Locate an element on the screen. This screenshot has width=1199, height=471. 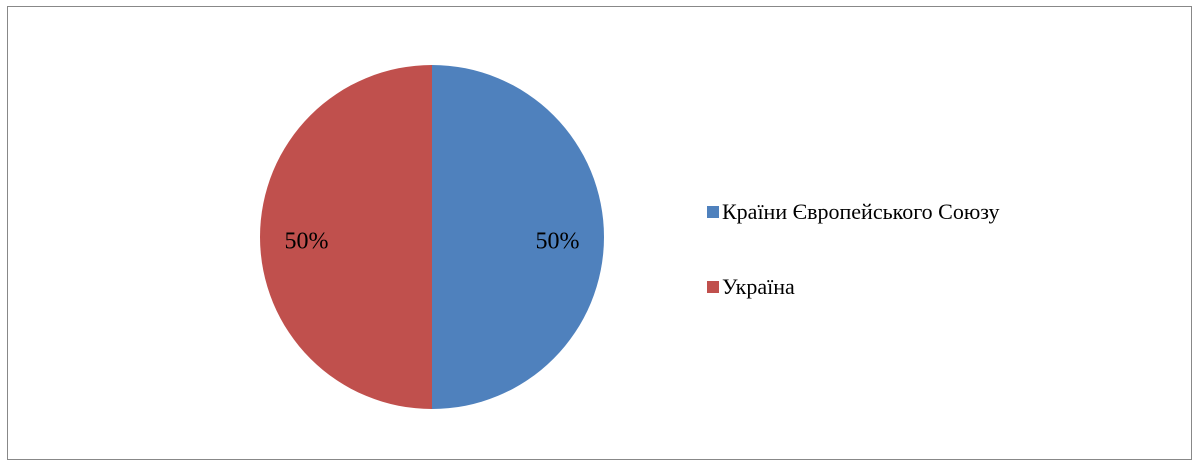
legend-label: Україна is located at coordinates (758, 286).